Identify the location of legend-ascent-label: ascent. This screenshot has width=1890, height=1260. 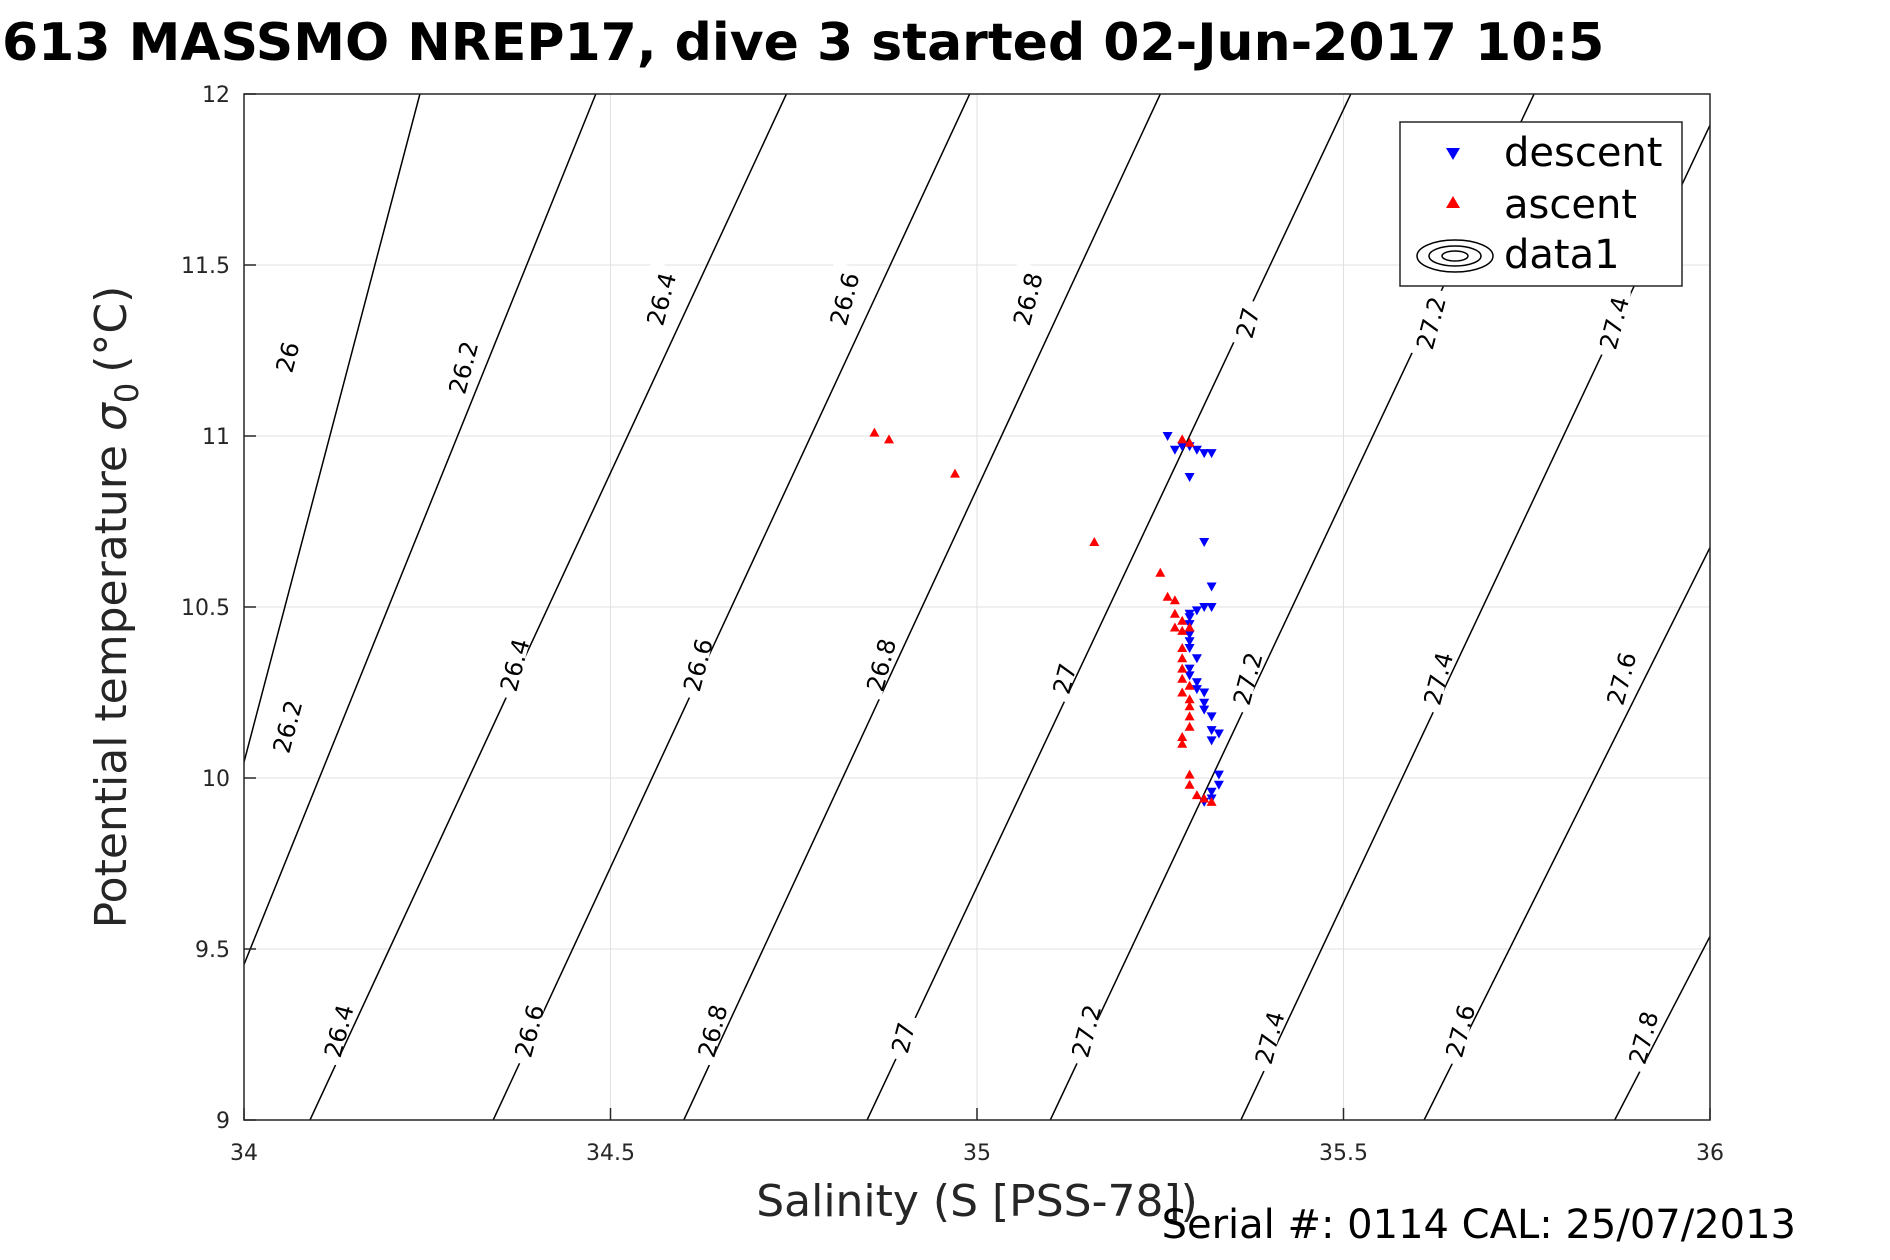
(1570, 205).